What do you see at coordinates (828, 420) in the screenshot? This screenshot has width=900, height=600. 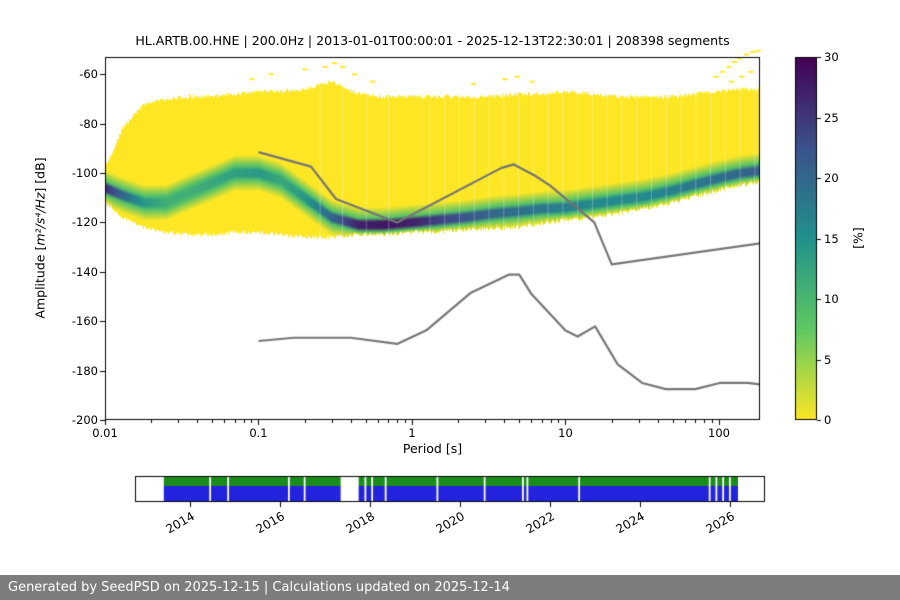 I see `colorbar-tick-label: 0` at bounding box center [828, 420].